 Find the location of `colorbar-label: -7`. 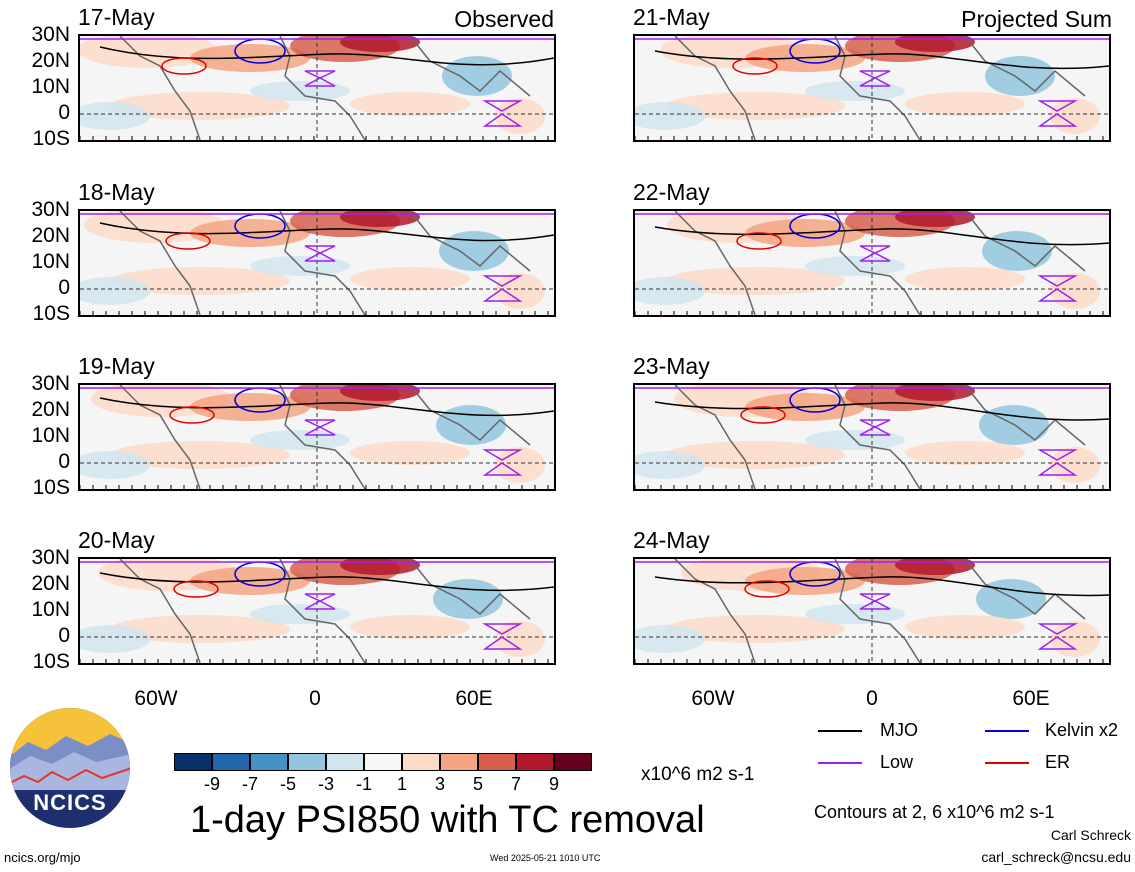

colorbar-label: -7 is located at coordinates (249, 784).